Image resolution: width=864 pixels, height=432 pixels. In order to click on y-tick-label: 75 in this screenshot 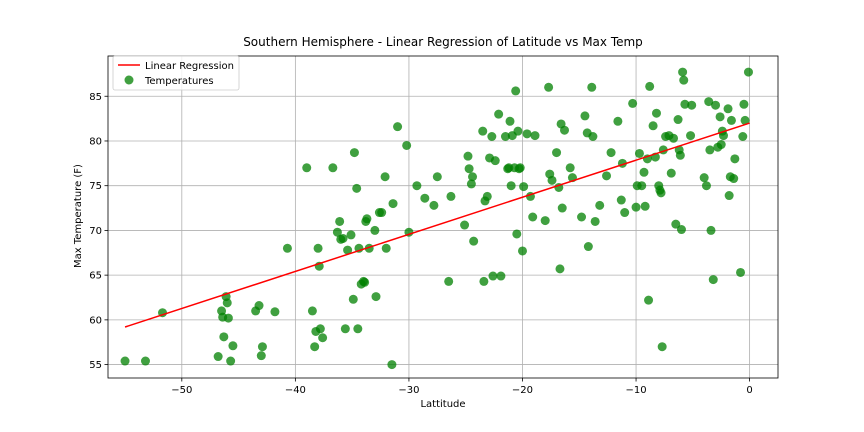, I will do `click(95, 186)`.